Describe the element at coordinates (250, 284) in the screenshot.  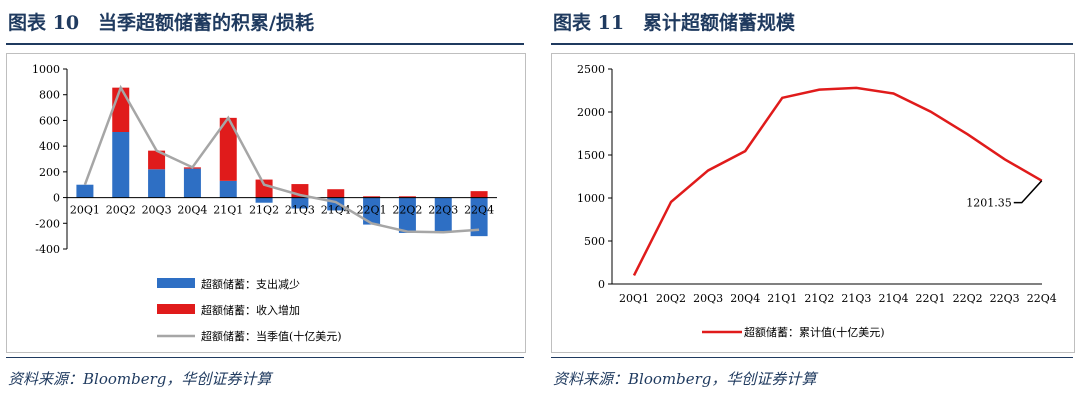
I see `legend-label: 超额储蓄：支出减少` at that location.